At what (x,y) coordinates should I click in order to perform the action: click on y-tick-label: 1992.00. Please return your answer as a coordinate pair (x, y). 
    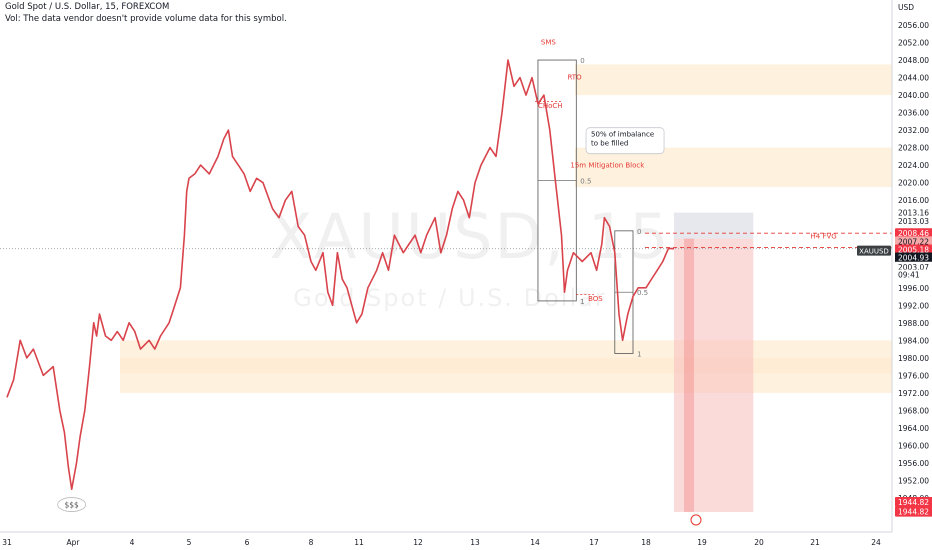
    Looking at the image, I should click on (913, 305).